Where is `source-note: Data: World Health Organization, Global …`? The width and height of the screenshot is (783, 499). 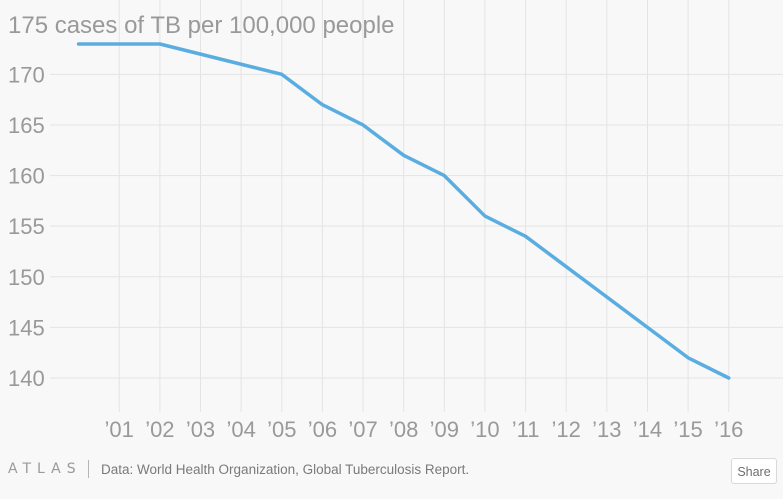 source-note: Data: World Health Organization, Global … is located at coordinates (285, 469).